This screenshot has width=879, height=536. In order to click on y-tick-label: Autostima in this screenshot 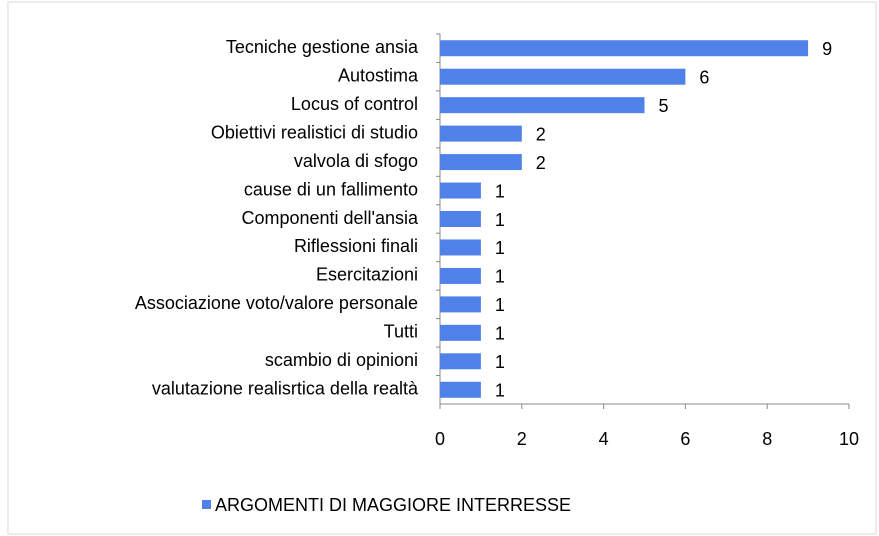, I will do `click(378, 75)`.